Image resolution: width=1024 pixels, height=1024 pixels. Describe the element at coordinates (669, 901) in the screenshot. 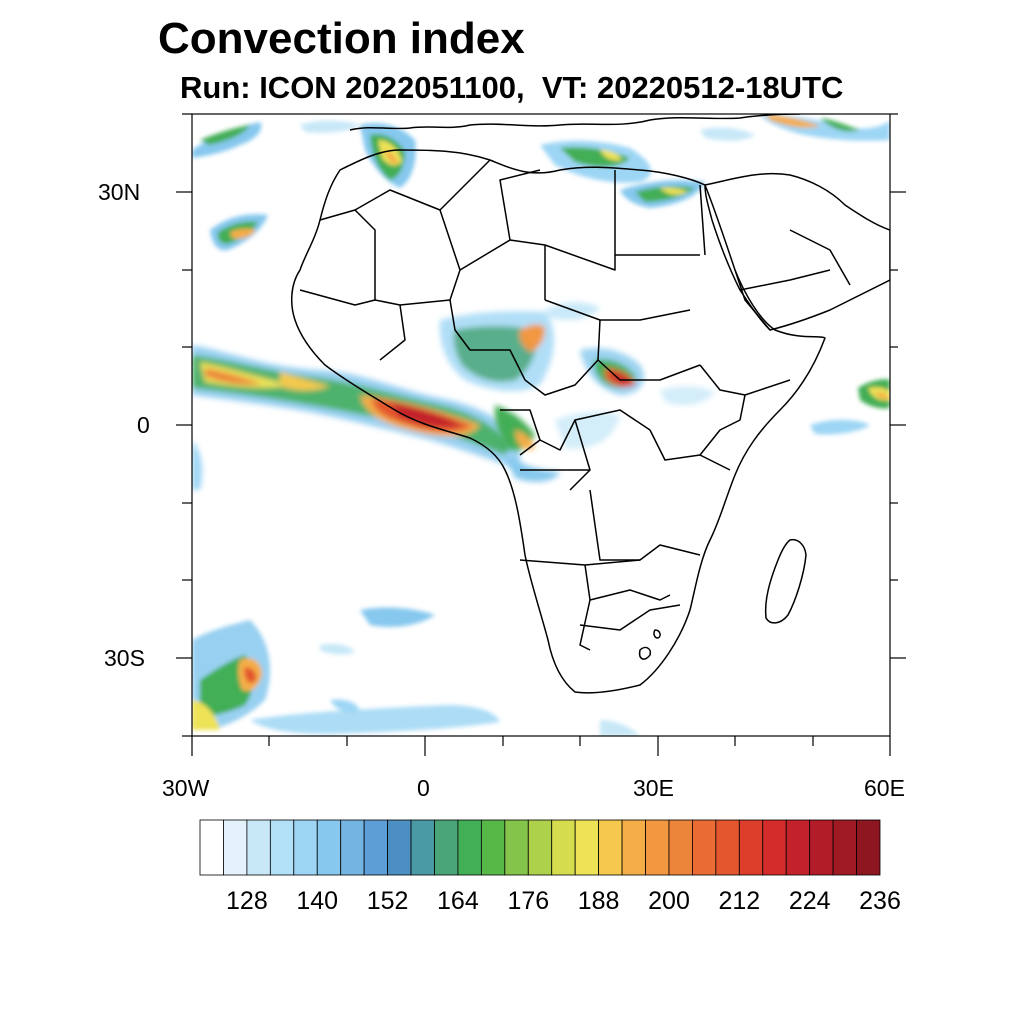

I see `colorbar-label: 200` at that location.